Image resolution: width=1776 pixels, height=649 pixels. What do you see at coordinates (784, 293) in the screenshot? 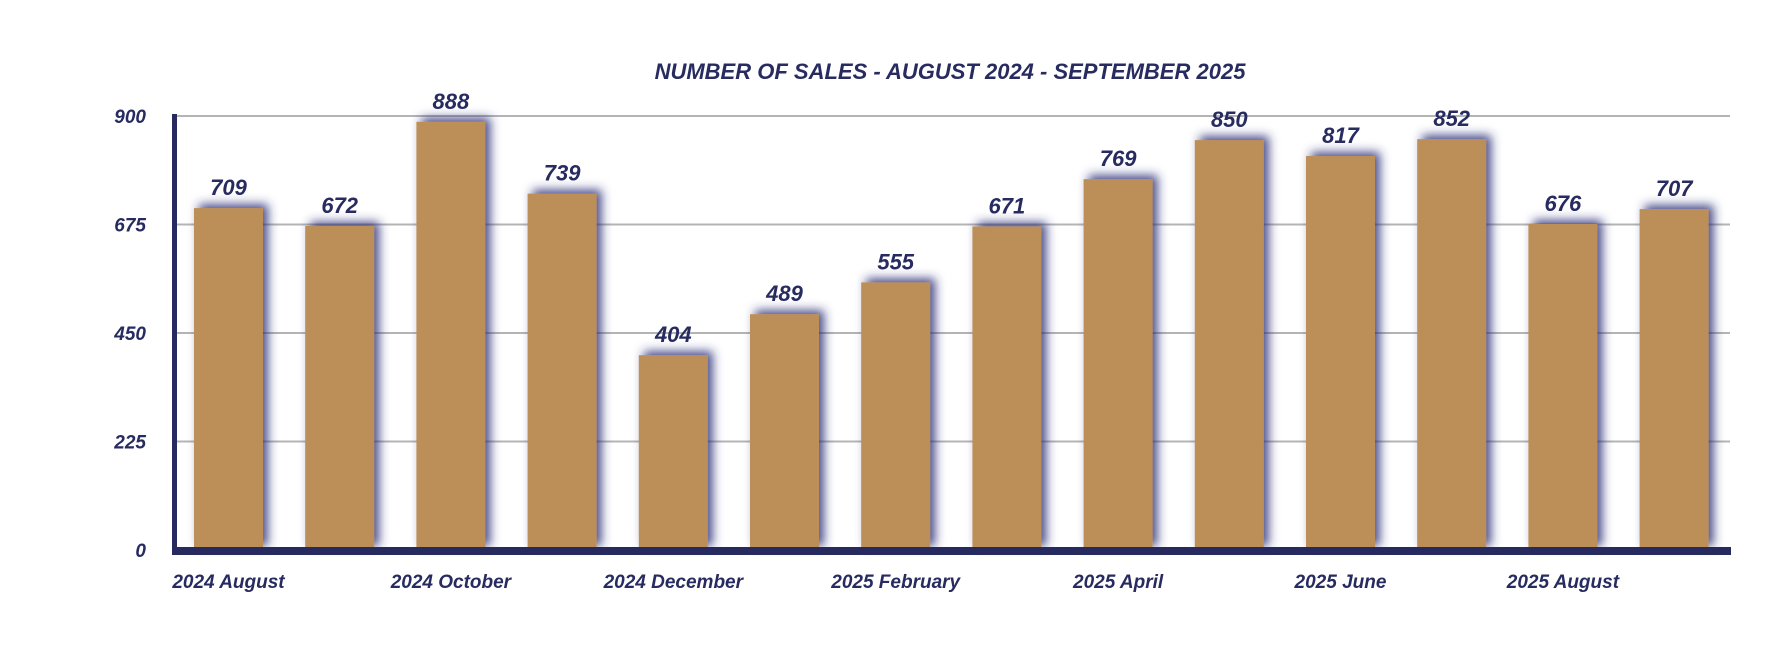
I see `data-label: 489` at bounding box center [784, 293].